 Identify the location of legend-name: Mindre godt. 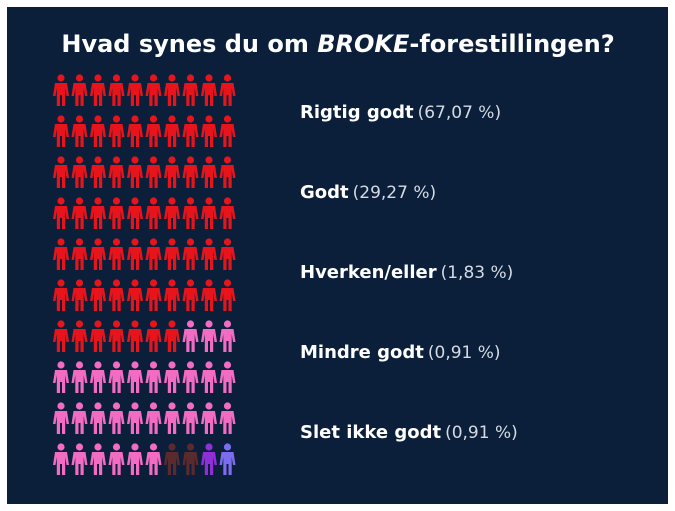
(362, 352).